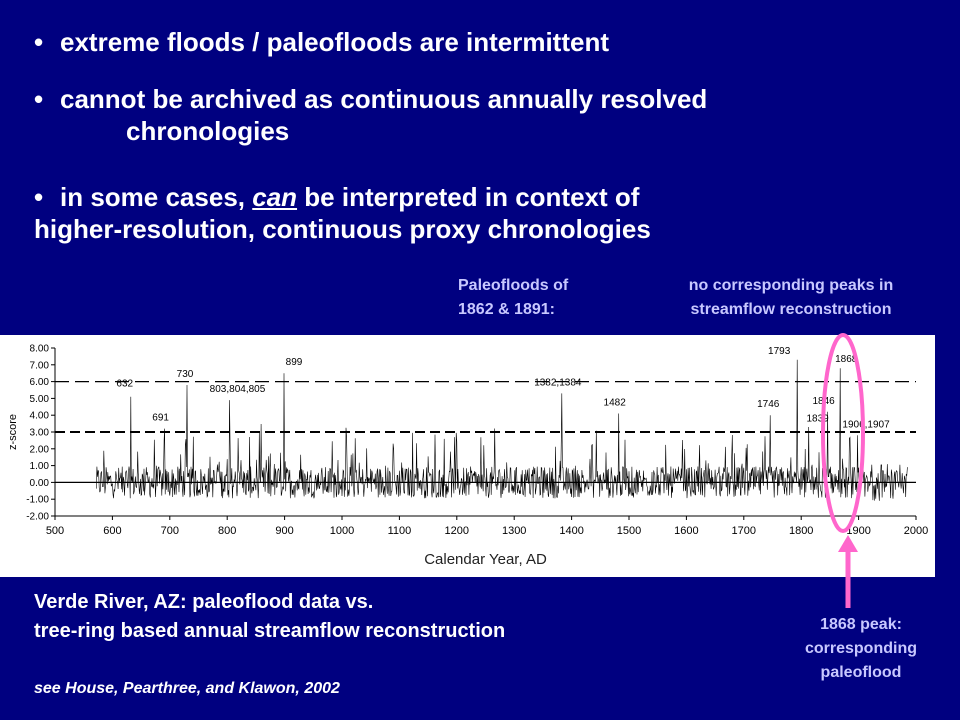  I want to click on peak-note-line-1: 1868 peak:, so click(861, 624).